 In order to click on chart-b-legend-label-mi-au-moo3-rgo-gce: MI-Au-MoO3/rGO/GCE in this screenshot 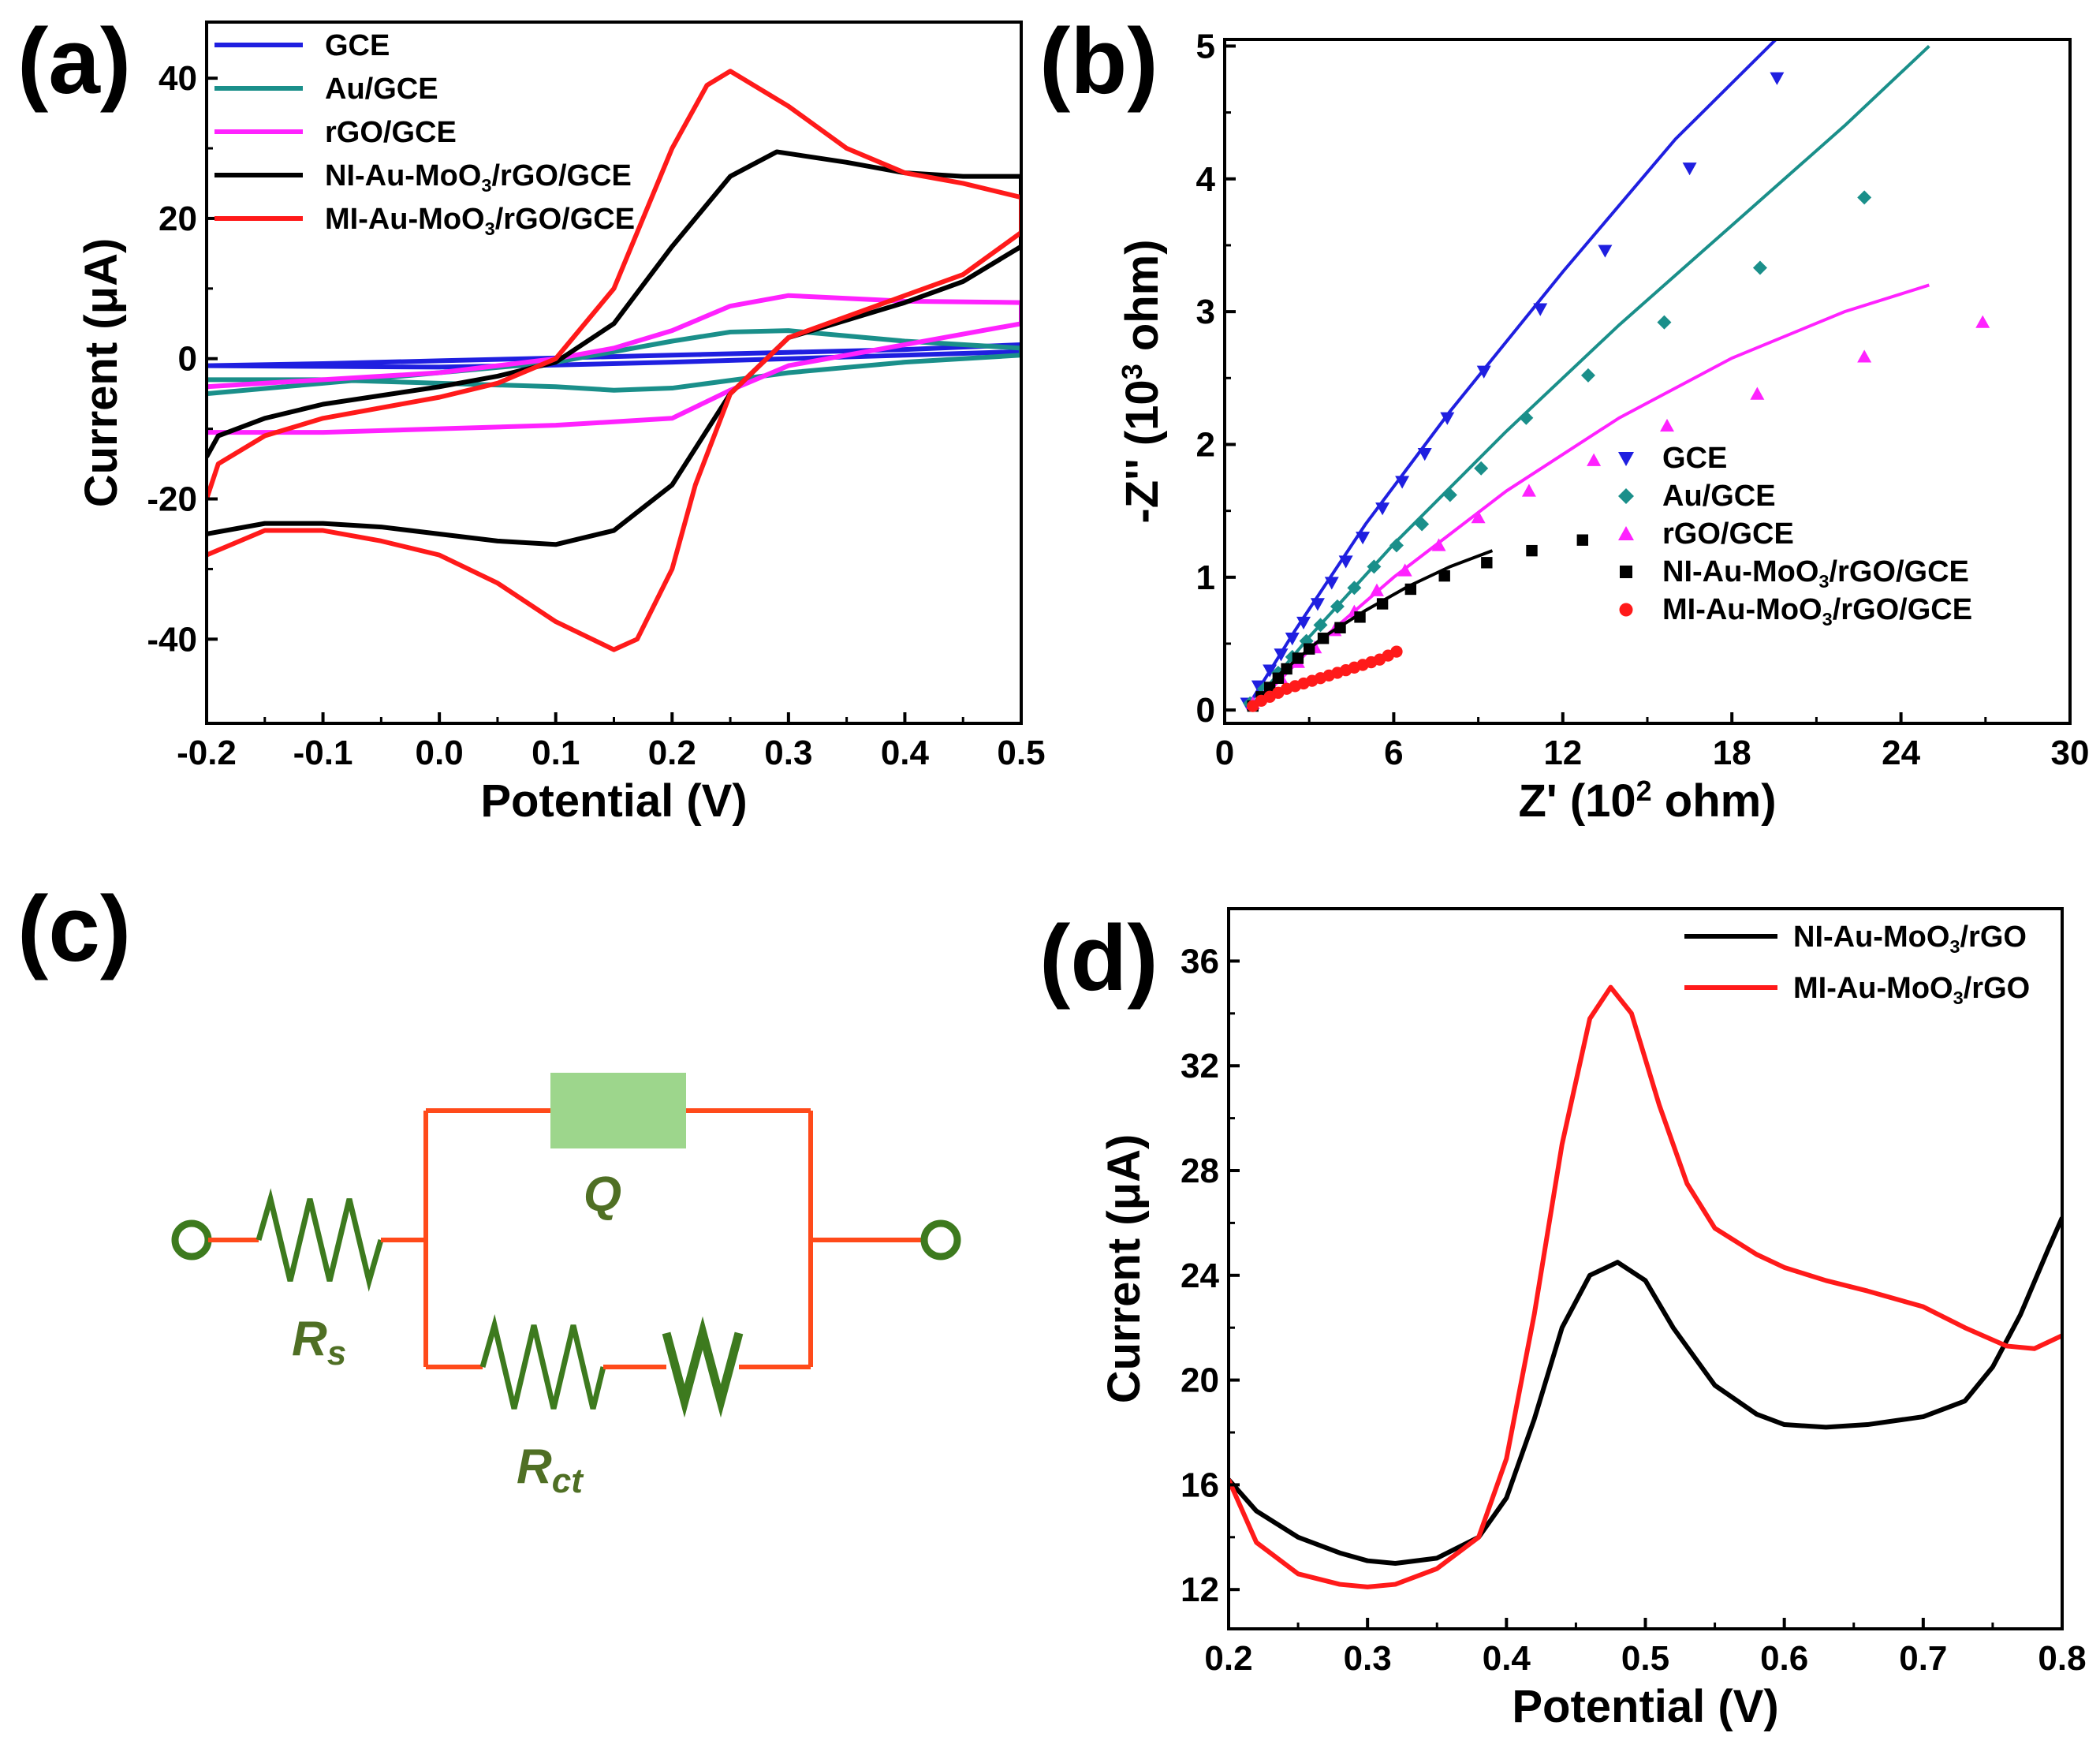, I will do `click(1817, 611)`.